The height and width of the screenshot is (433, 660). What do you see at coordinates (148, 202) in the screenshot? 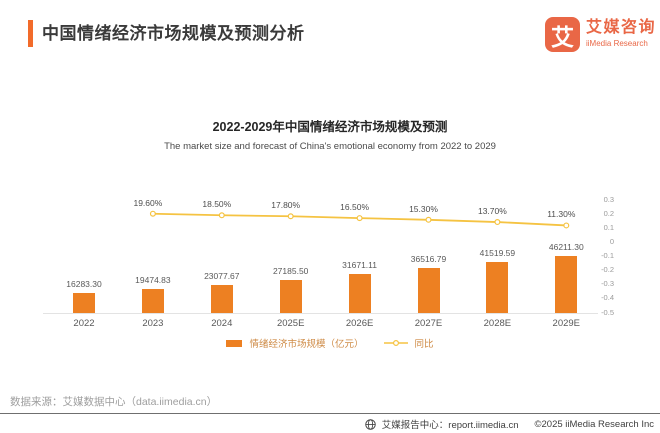
I see `growth-rate-label: 19.60%` at bounding box center [148, 202].